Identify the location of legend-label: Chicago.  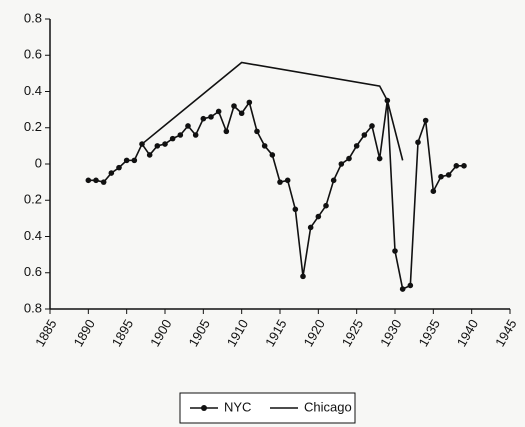
(328, 406).